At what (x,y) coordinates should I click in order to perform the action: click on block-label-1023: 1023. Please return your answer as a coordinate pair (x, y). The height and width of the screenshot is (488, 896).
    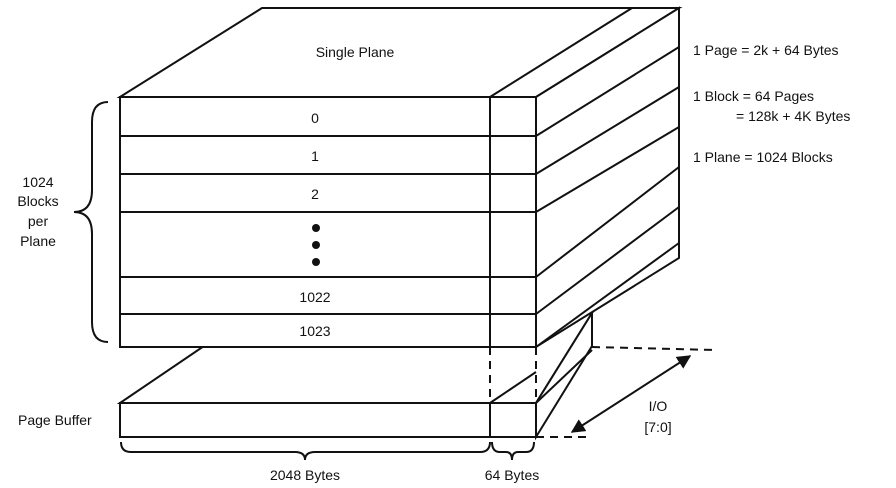
    Looking at the image, I should click on (314, 331).